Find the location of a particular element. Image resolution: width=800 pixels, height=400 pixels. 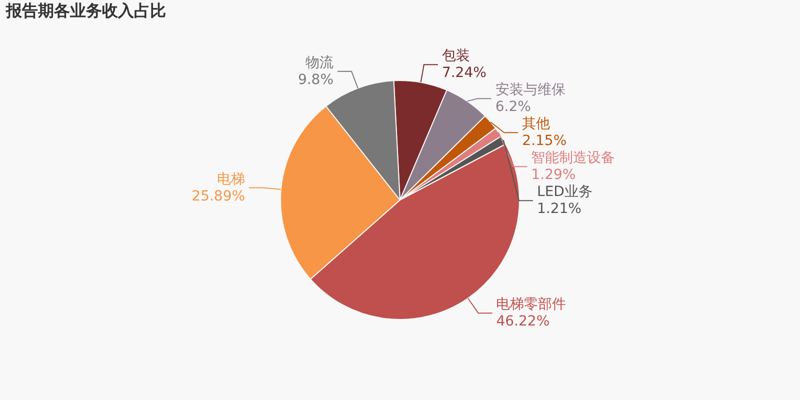

slice-label: 安装与维保 is located at coordinates (530, 90).